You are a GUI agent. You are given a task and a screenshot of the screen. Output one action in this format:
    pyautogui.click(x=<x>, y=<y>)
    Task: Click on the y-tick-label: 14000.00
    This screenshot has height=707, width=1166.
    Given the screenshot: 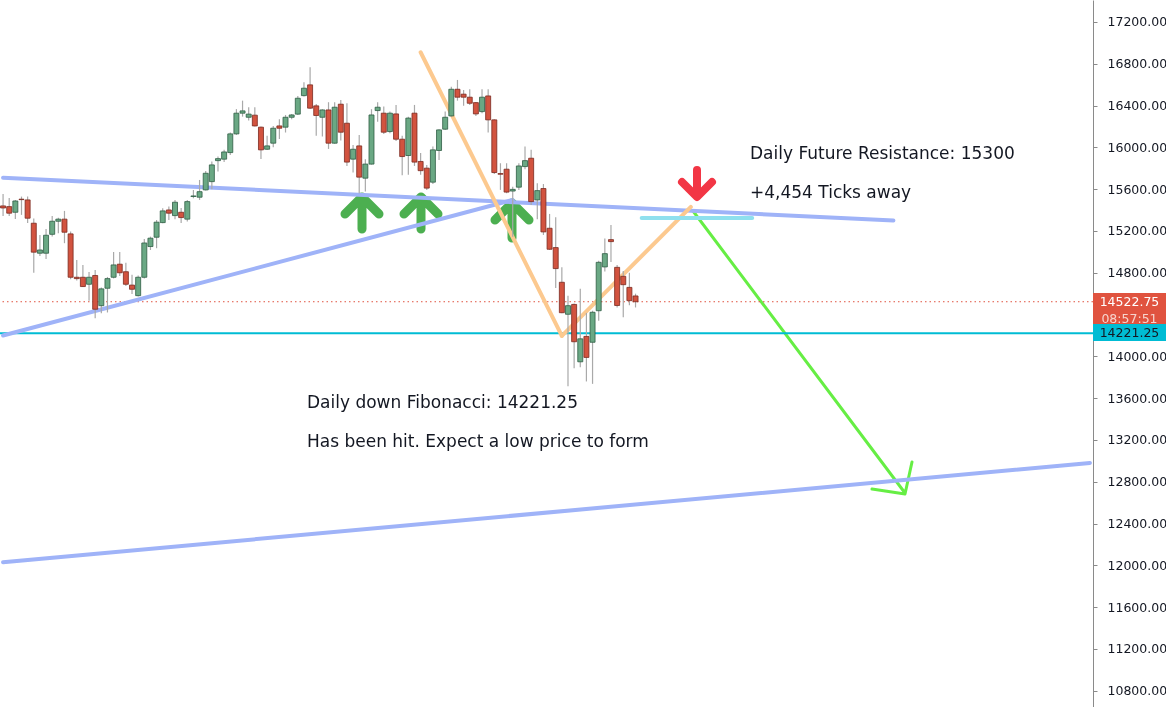 What is the action you would take?
    pyautogui.click(x=1136, y=356)
    